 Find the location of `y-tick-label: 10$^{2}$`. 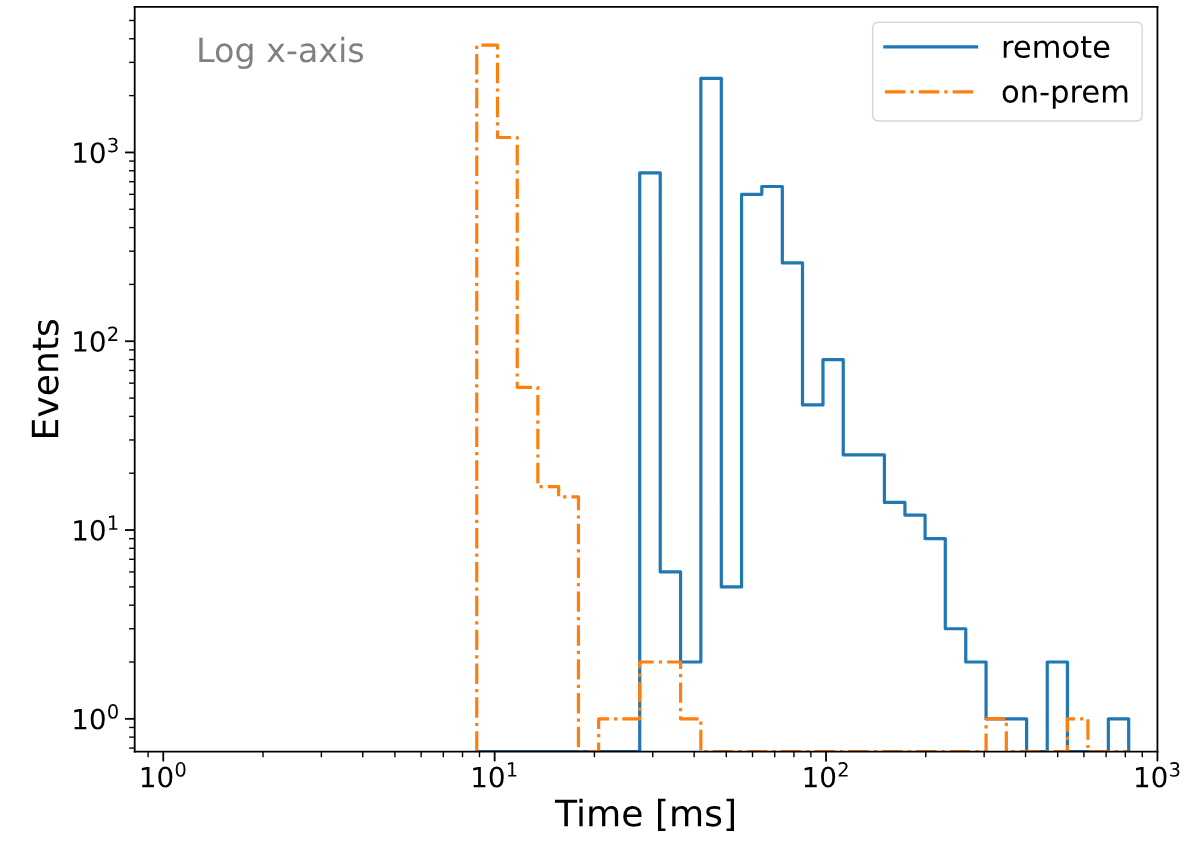

y-tick-label: 10$^{2}$ is located at coordinates (96, 339).